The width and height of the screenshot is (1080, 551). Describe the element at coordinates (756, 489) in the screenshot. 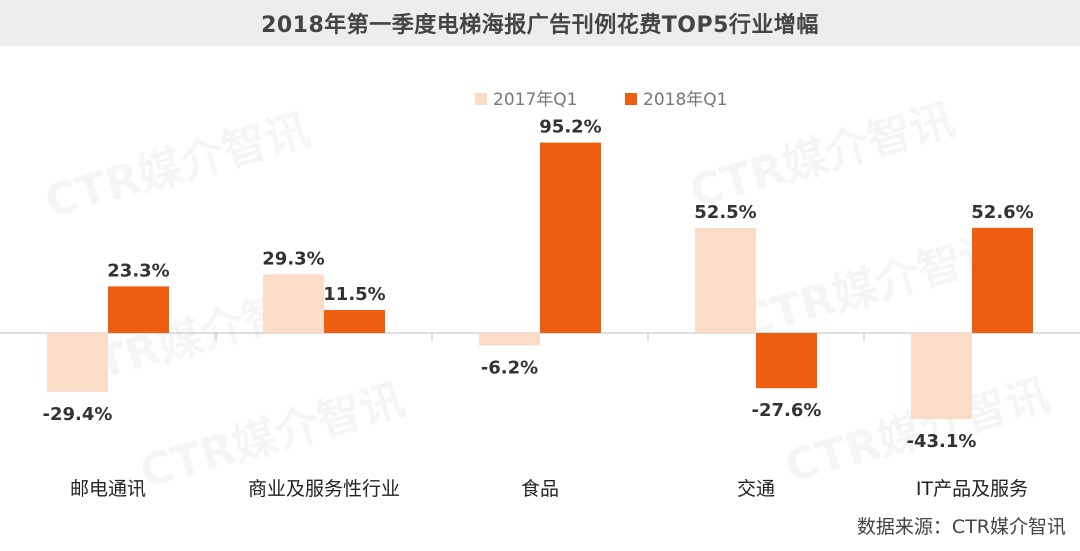

I see `category-label: 交通` at that location.